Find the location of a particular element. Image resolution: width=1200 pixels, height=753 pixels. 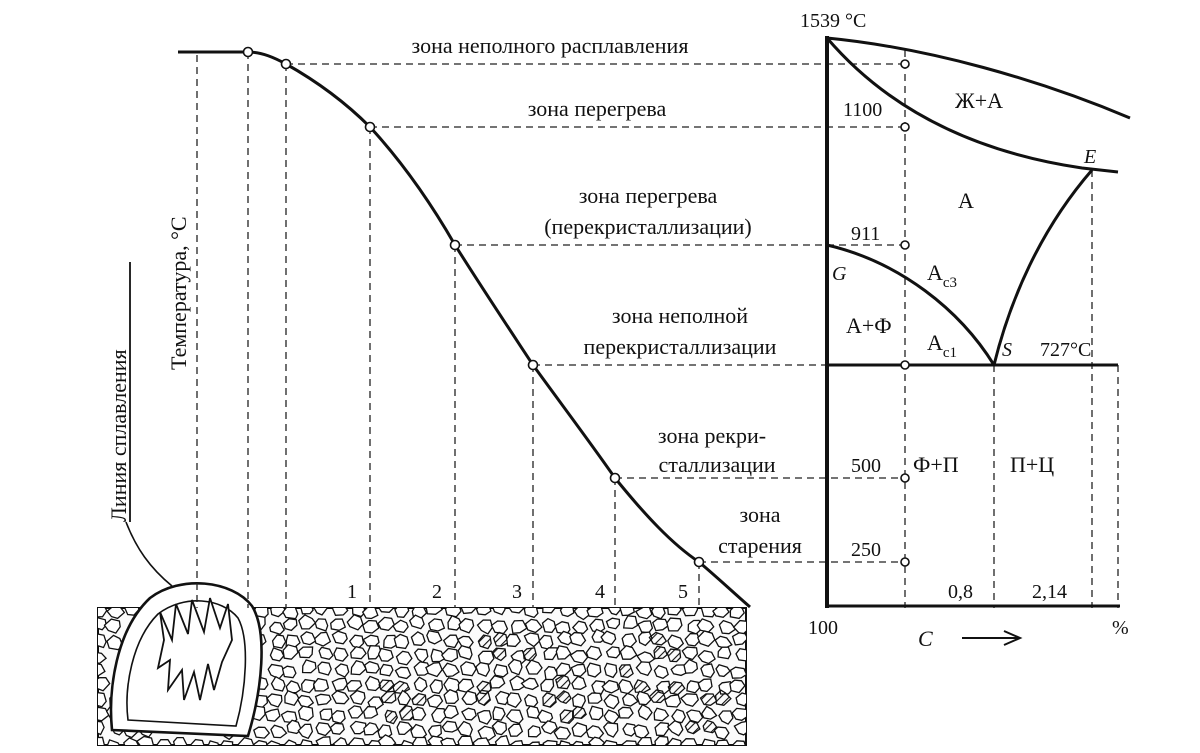

zone-partial-recryst-line1: зона неполной is located at coordinates (680, 315).